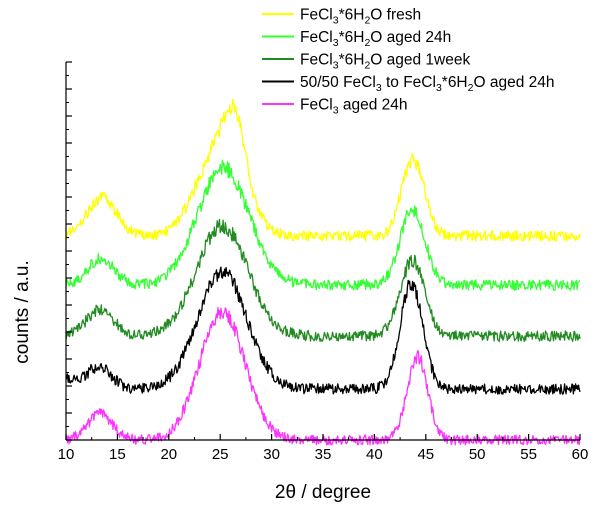 The image size is (612, 508). I want to click on legend-label-2: FeCl3*6H2O aged 24h, so click(375, 39).